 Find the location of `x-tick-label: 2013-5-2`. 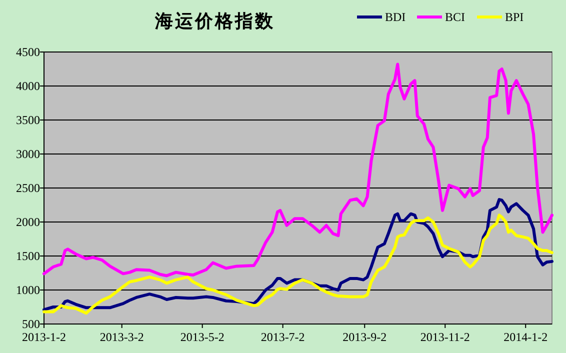

x-tick-label: 2013-5-2 is located at coordinates (202, 337).